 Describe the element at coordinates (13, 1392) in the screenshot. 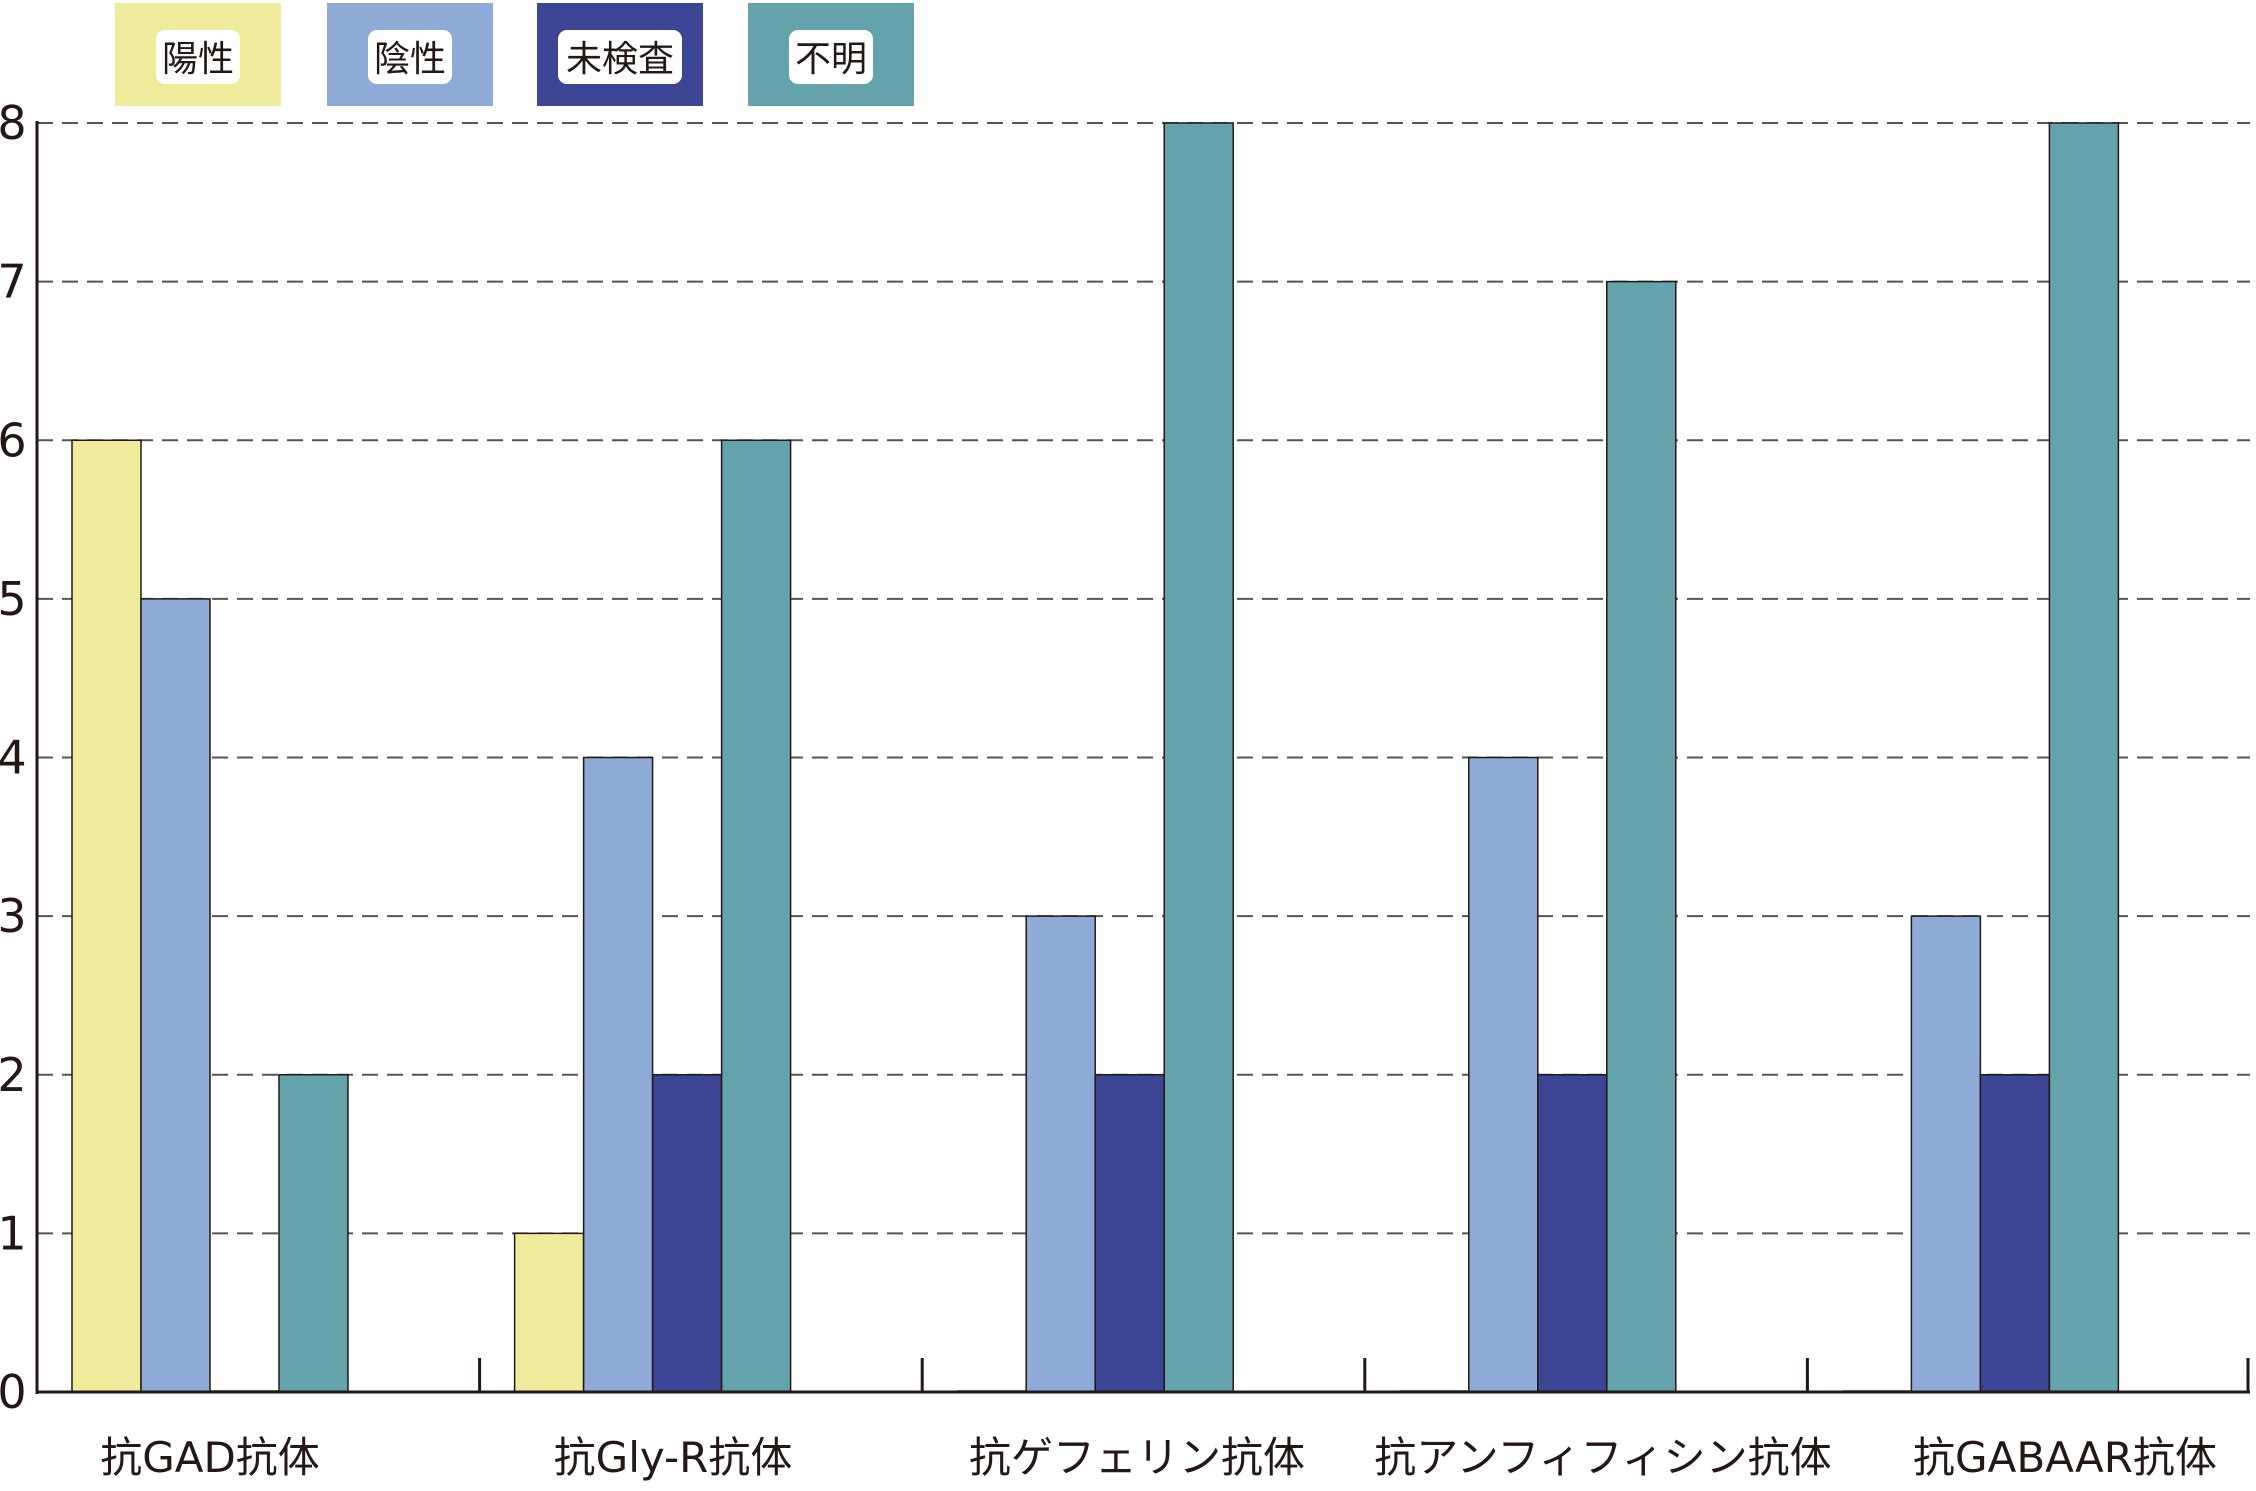

I see `y-tick-label-0: 0` at that location.